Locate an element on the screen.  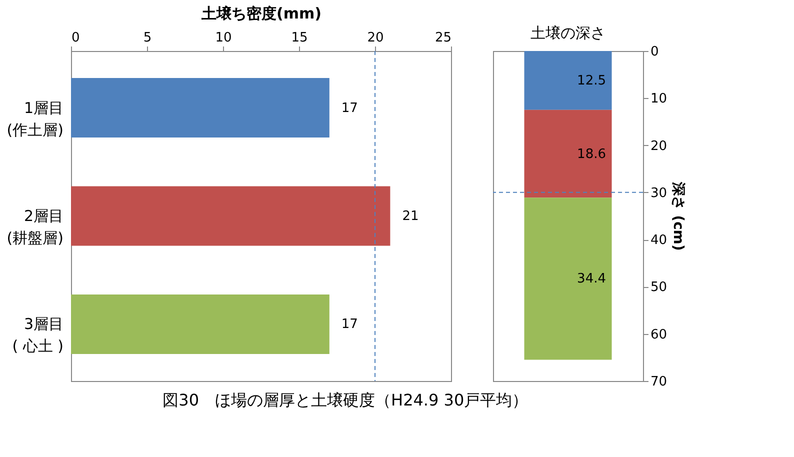
y-tick-label: 2層目 (耕盤層) is located at coordinates (35, 227).